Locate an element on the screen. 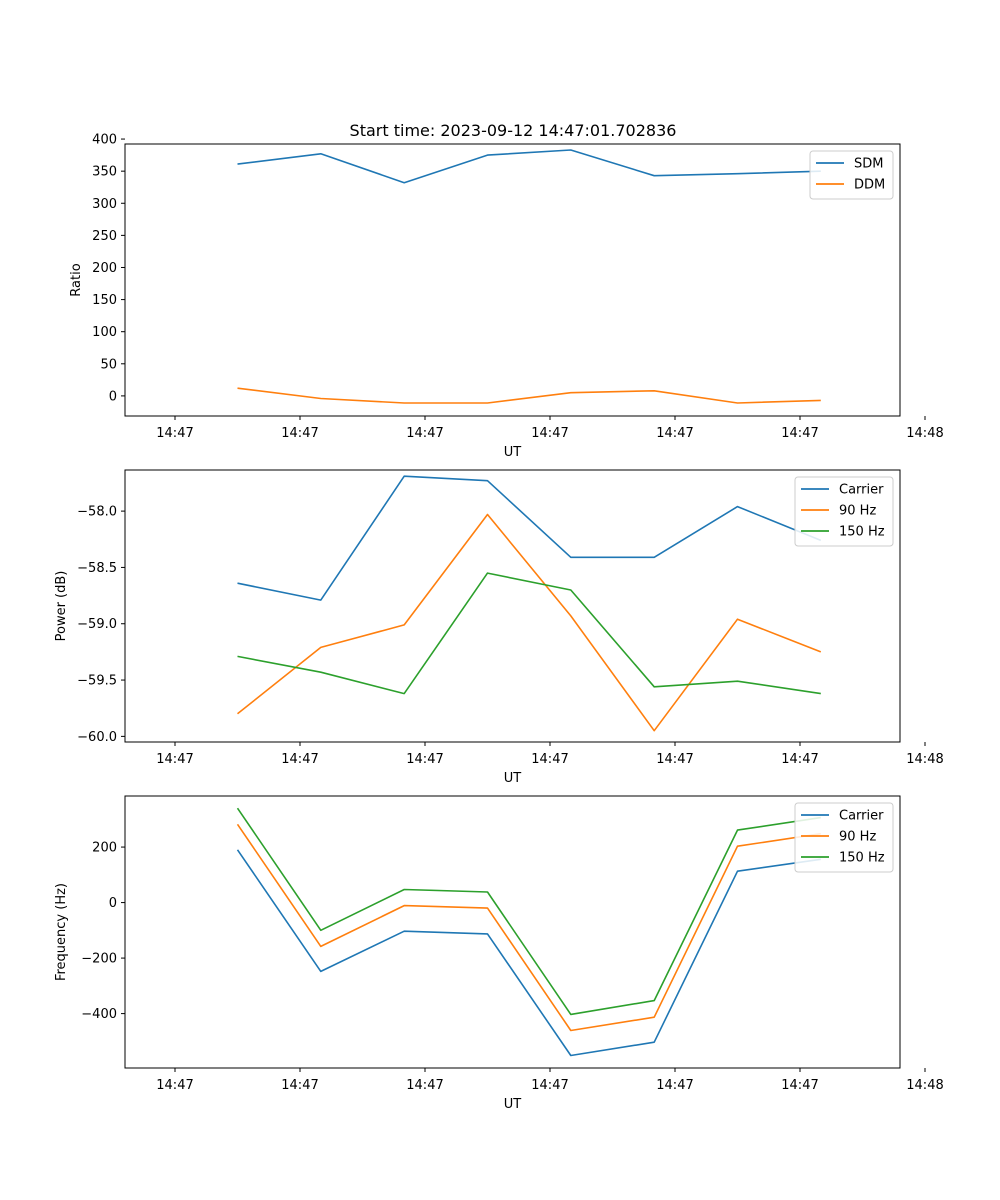 The height and width of the screenshot is (1200, 1000). legend-label: SDM is located at coordinates (868, 164).